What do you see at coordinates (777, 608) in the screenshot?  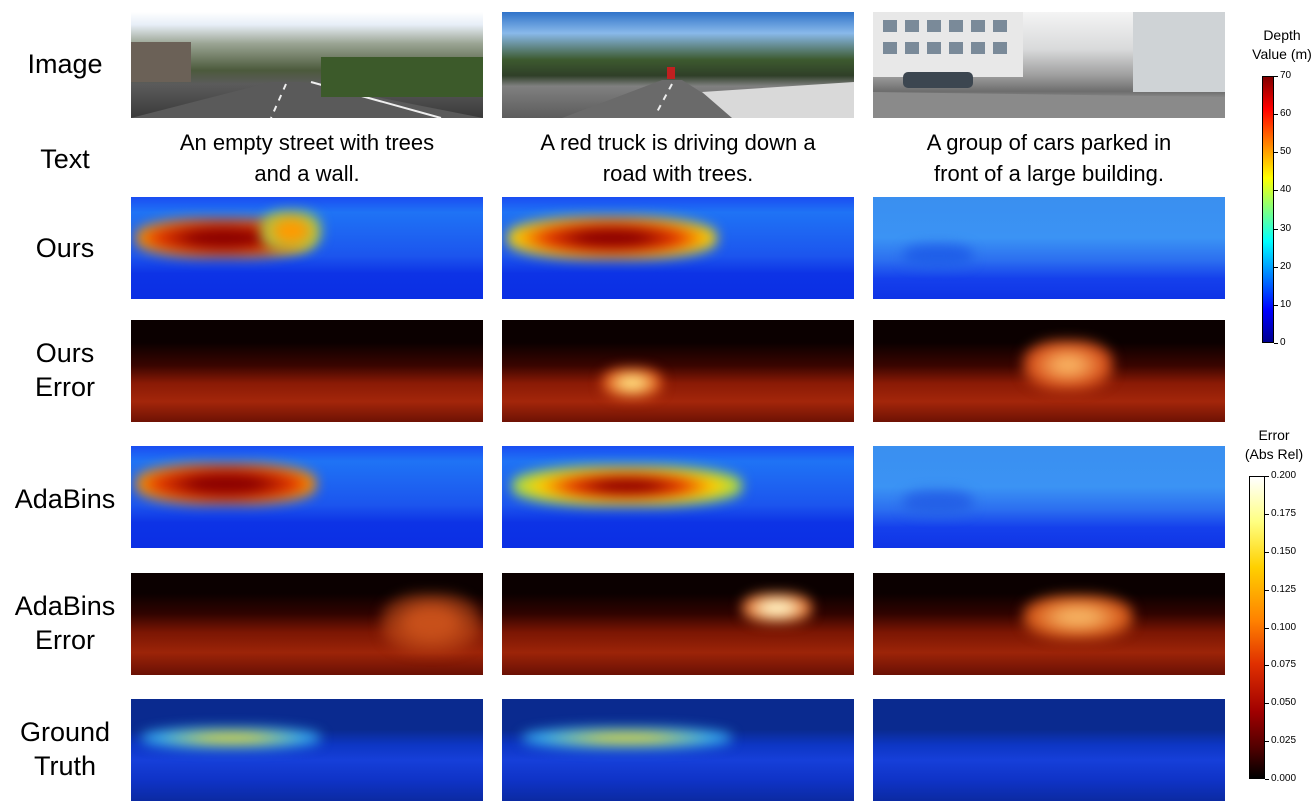 I see `adabins-error-col2-highlight` at bounding box center [777, 608].